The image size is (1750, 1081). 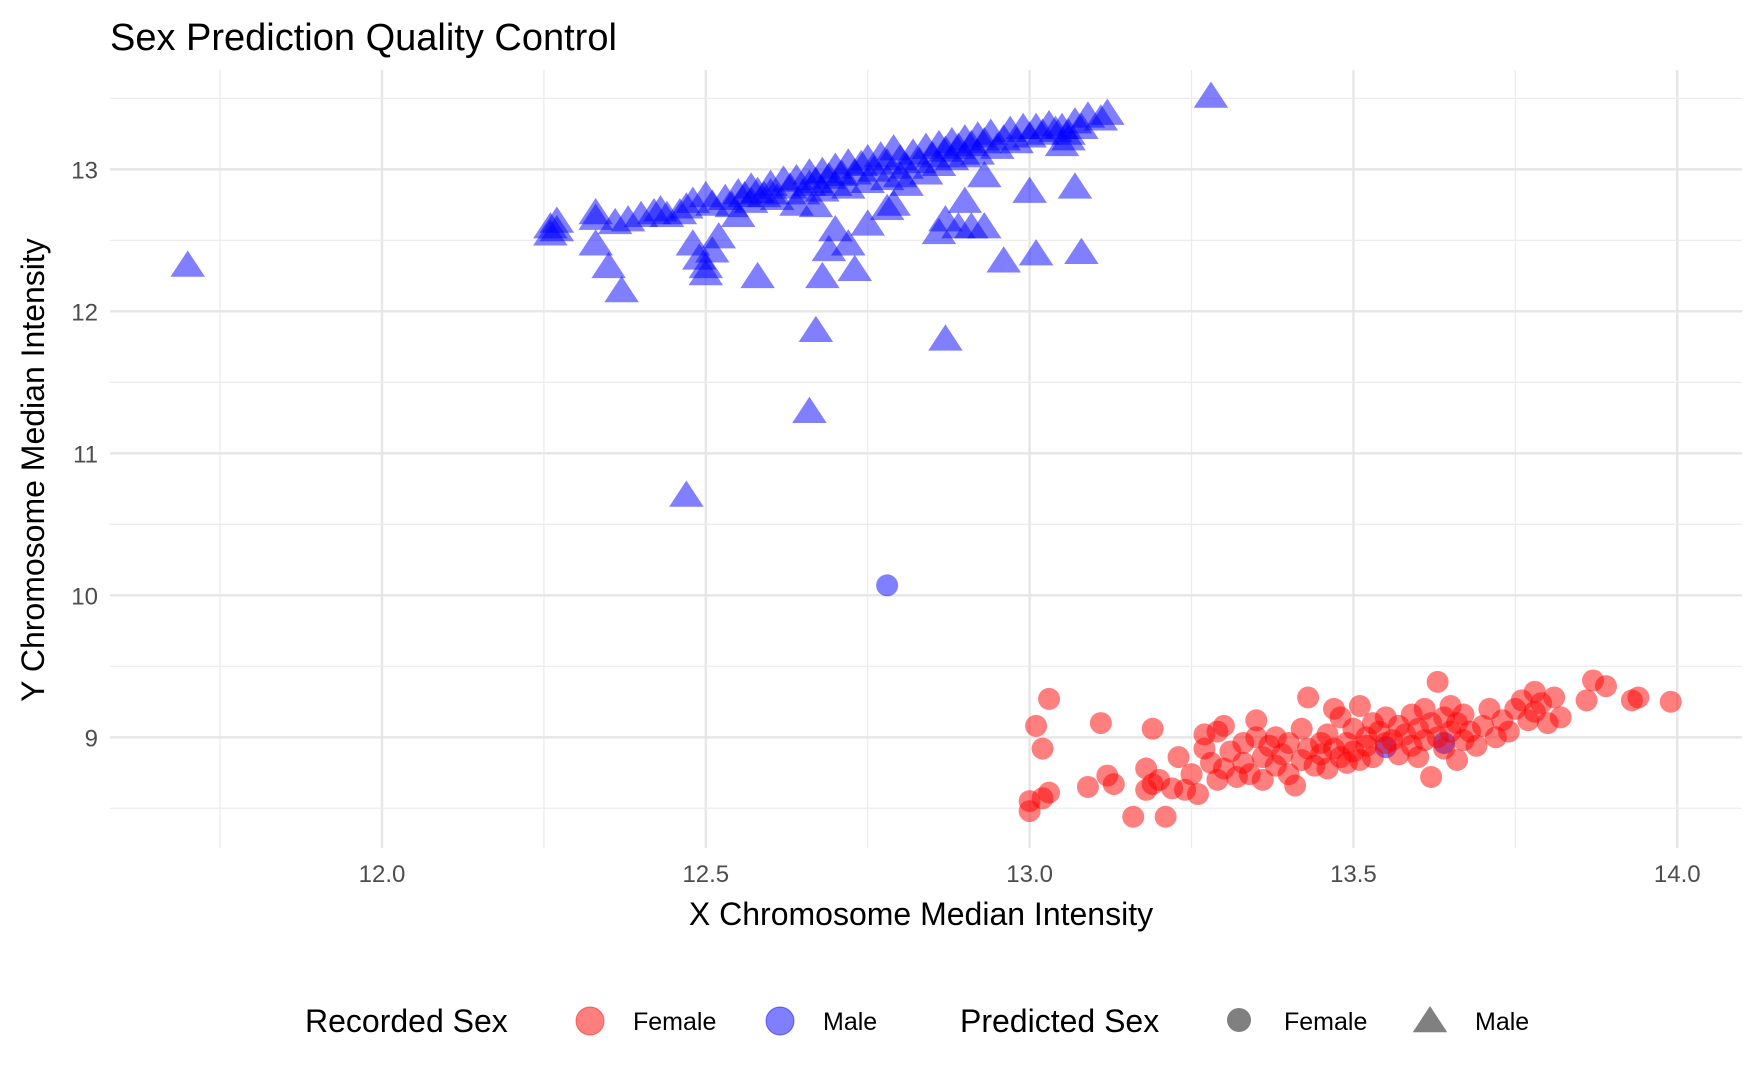 I want to click on x-axis-title: X Chromosome Median Intensity, so click(x=921, y=914).